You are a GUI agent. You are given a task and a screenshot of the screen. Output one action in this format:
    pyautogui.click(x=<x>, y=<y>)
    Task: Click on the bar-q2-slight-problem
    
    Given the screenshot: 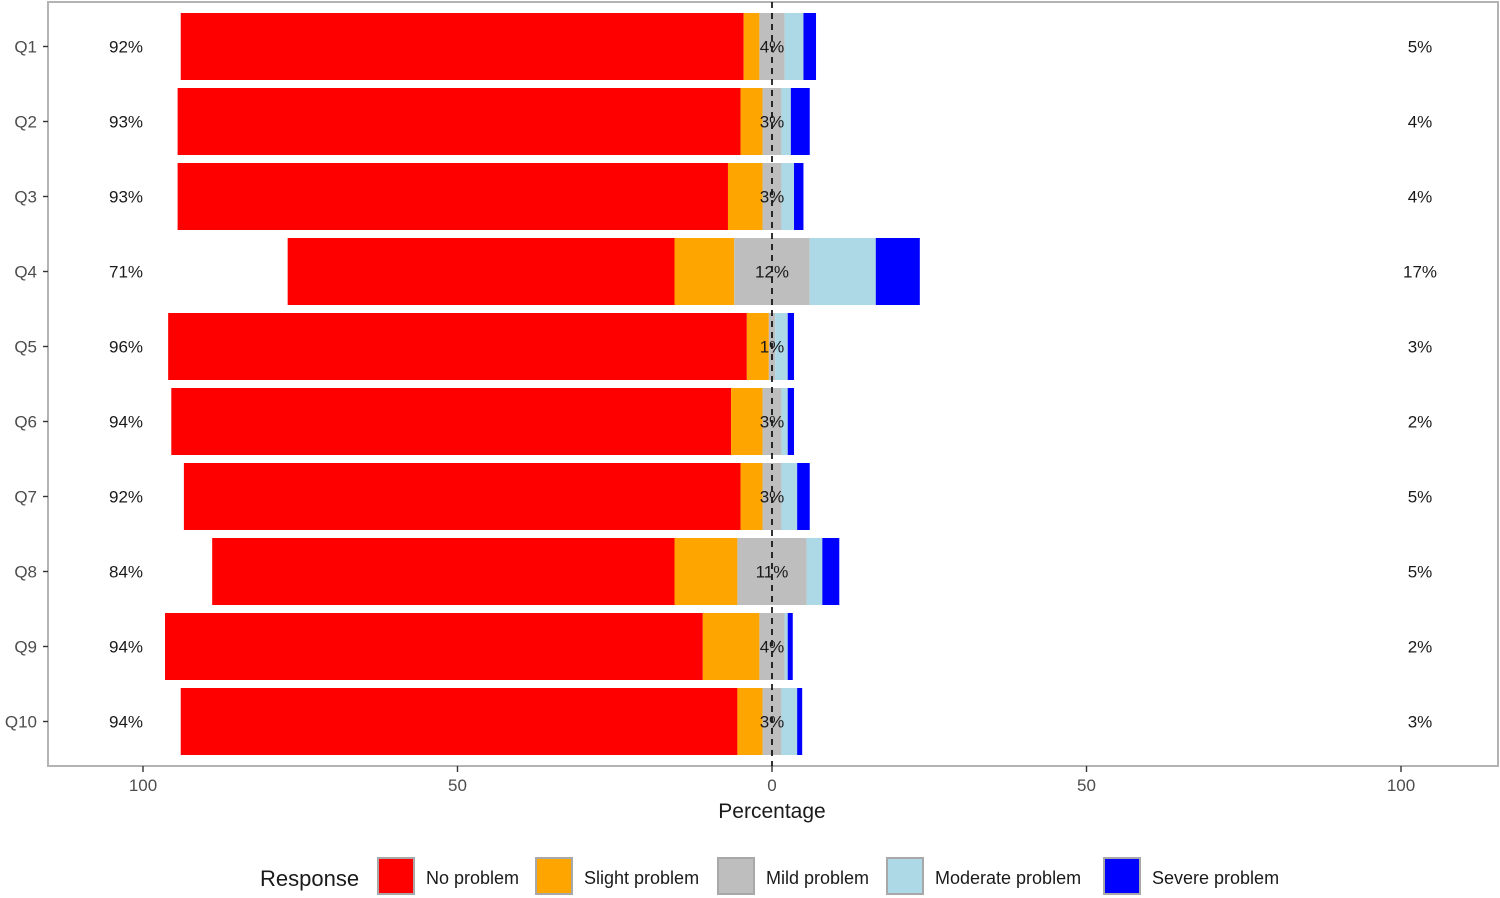 What is the action you would take?
    pyautogui.click(x=751, y=121)
    